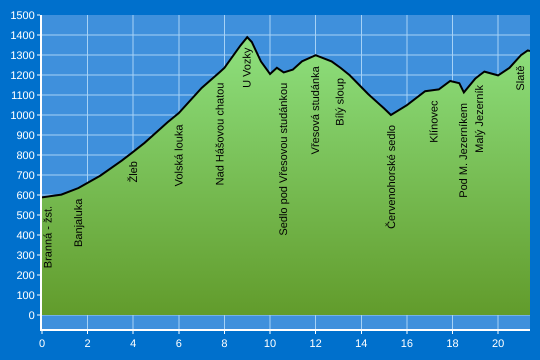  I want to click on x-tick-label: 0, so click(42, 344).